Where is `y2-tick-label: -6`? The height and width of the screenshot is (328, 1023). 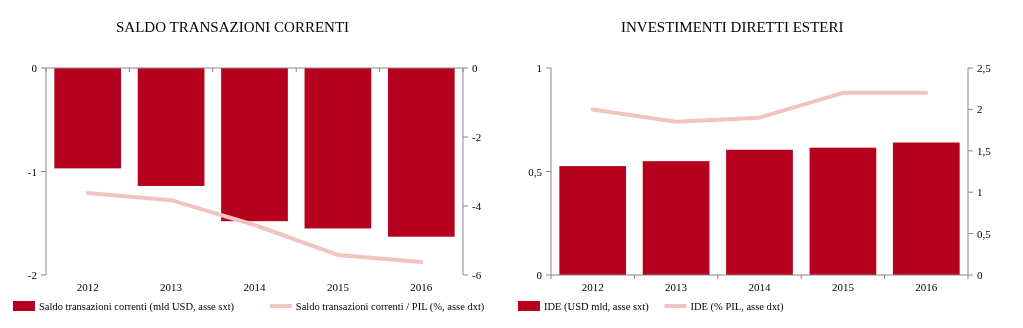 y2-tick-label: -6 is located at coordinates (477, 275).